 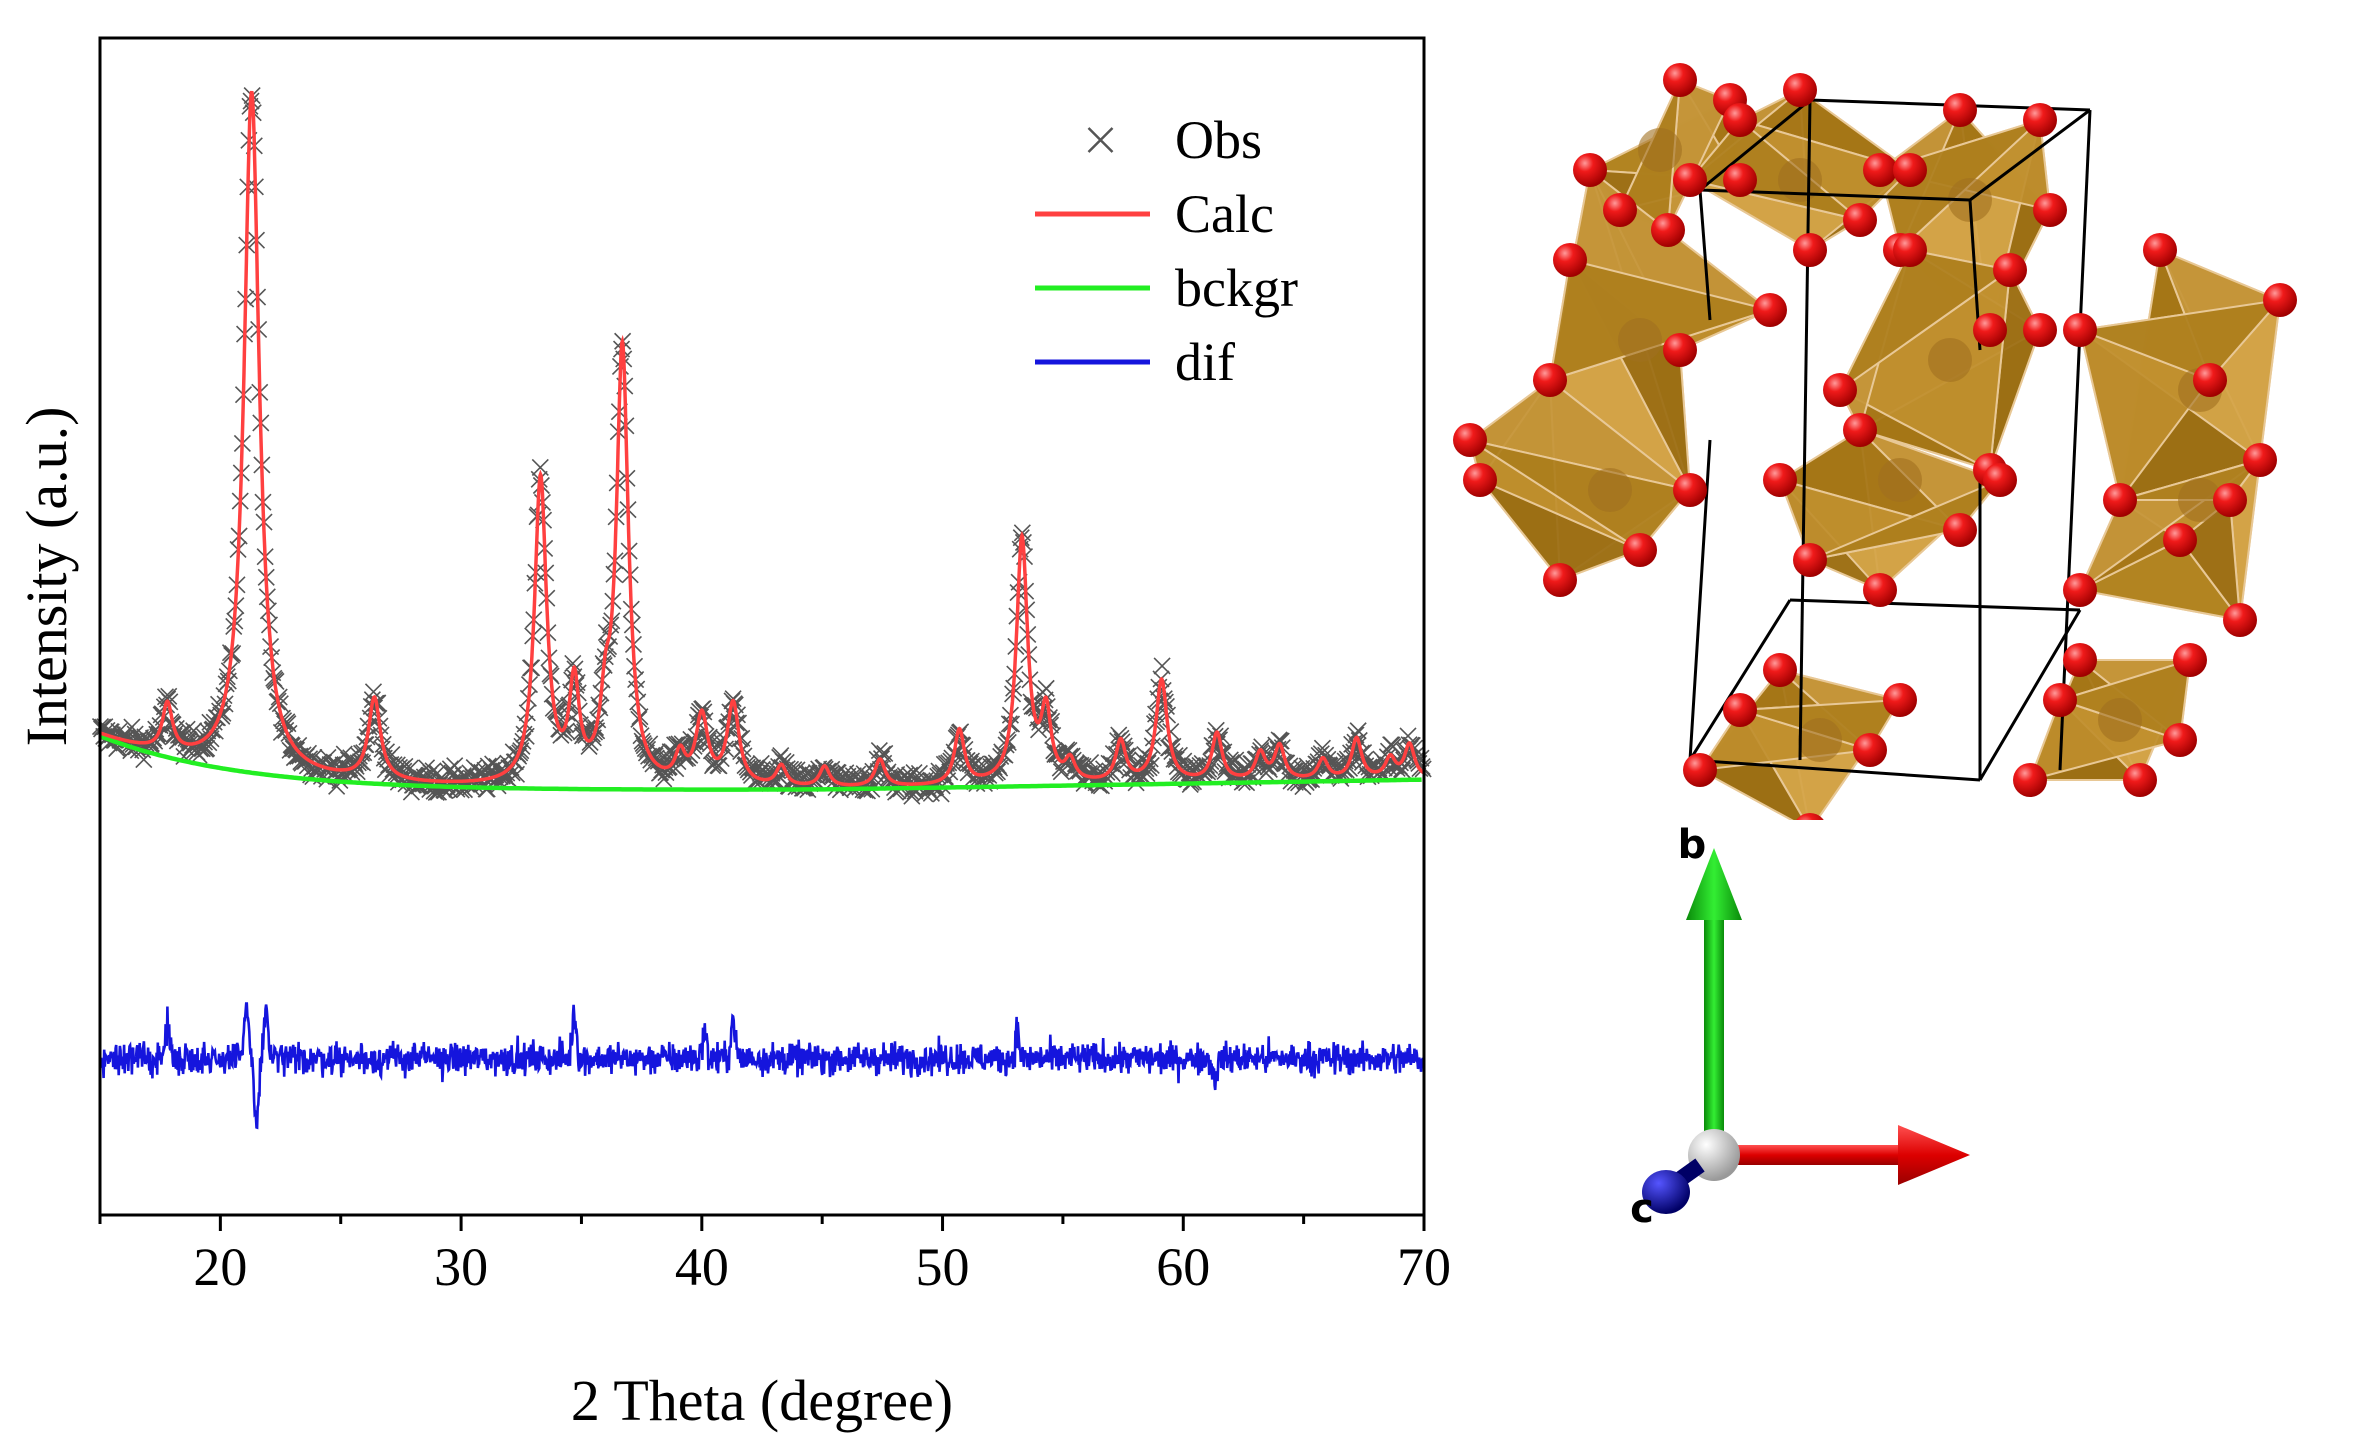 I want to click on x-tick-label: 60, so click(x=1183, y=1267).